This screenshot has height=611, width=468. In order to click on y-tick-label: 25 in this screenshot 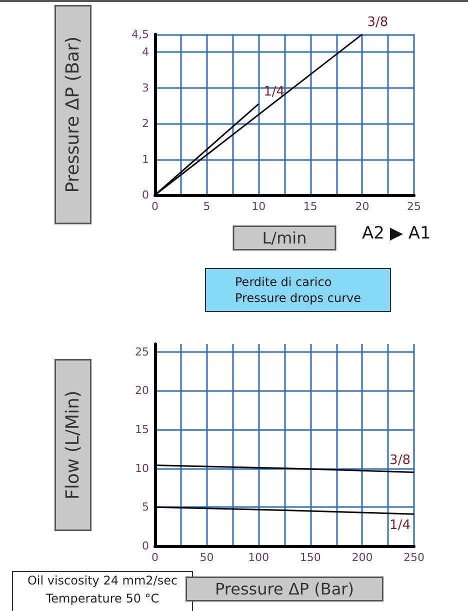, I will do `click(142, 351)`.